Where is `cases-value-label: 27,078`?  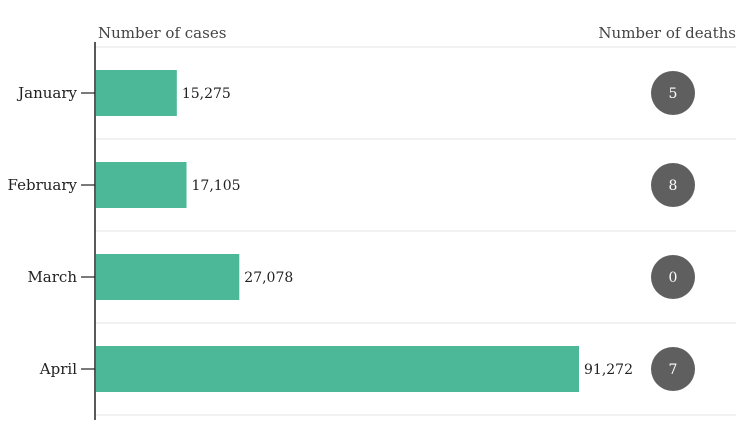 cases-value-label: 27,078 is located at coordinates (268, 278).